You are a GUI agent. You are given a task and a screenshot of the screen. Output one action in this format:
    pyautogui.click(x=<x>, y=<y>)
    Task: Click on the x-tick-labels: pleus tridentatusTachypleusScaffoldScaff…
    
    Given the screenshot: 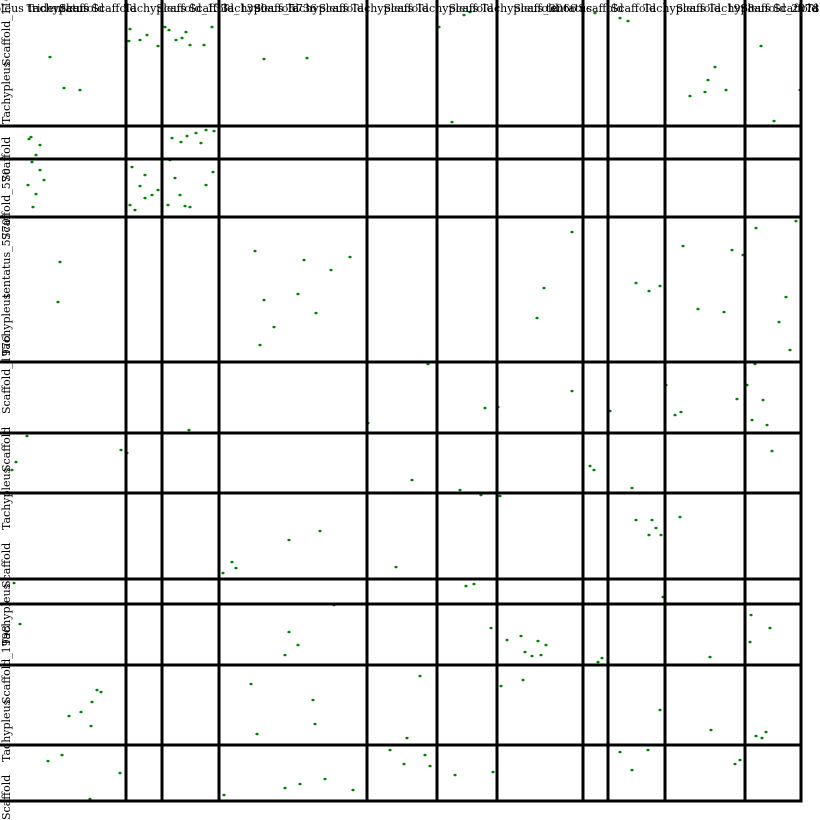 What is the action you would take?
    pyautogui.click(x=409, y=8)
    